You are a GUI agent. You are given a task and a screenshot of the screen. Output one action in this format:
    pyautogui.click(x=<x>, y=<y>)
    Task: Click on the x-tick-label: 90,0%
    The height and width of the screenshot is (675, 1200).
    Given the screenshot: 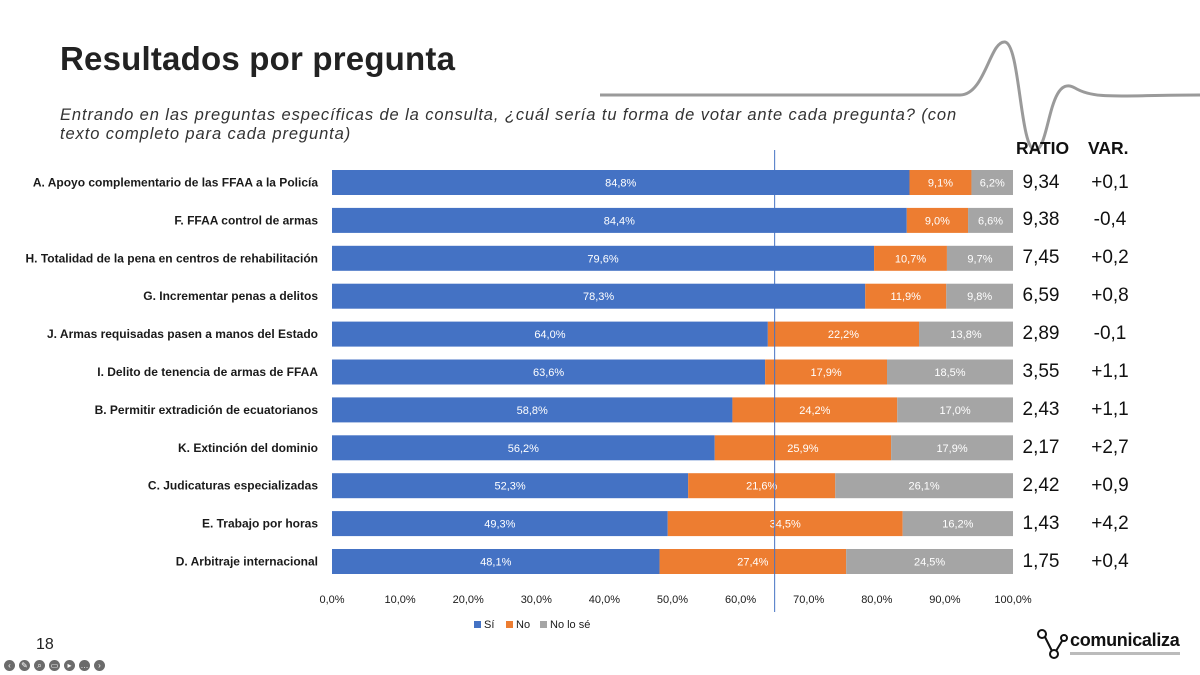 What is the action you would take?
    pyautogui.click(x=944, y=600)
    